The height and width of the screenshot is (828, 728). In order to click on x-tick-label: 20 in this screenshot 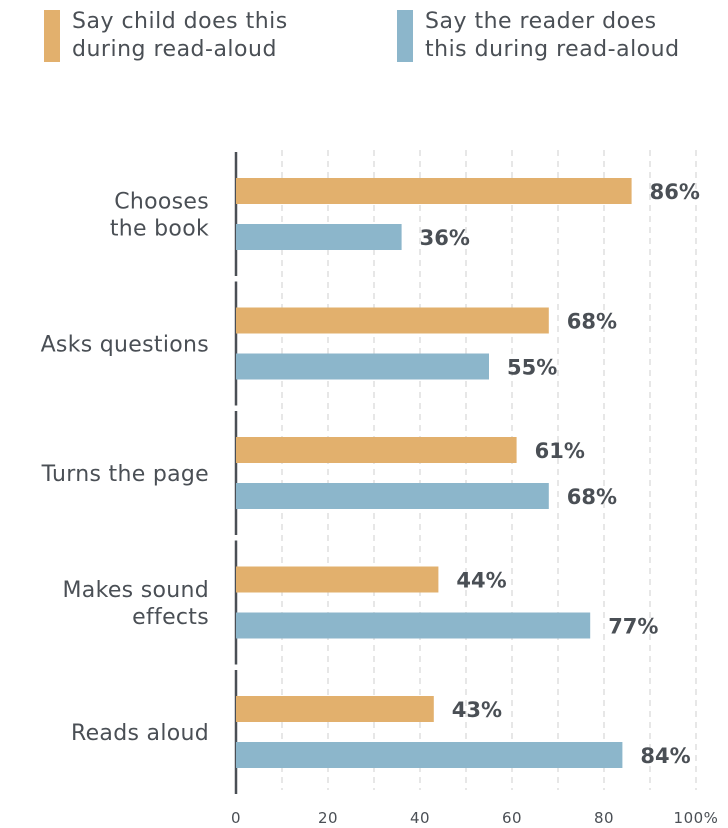, I will do `click(328, 818)`.